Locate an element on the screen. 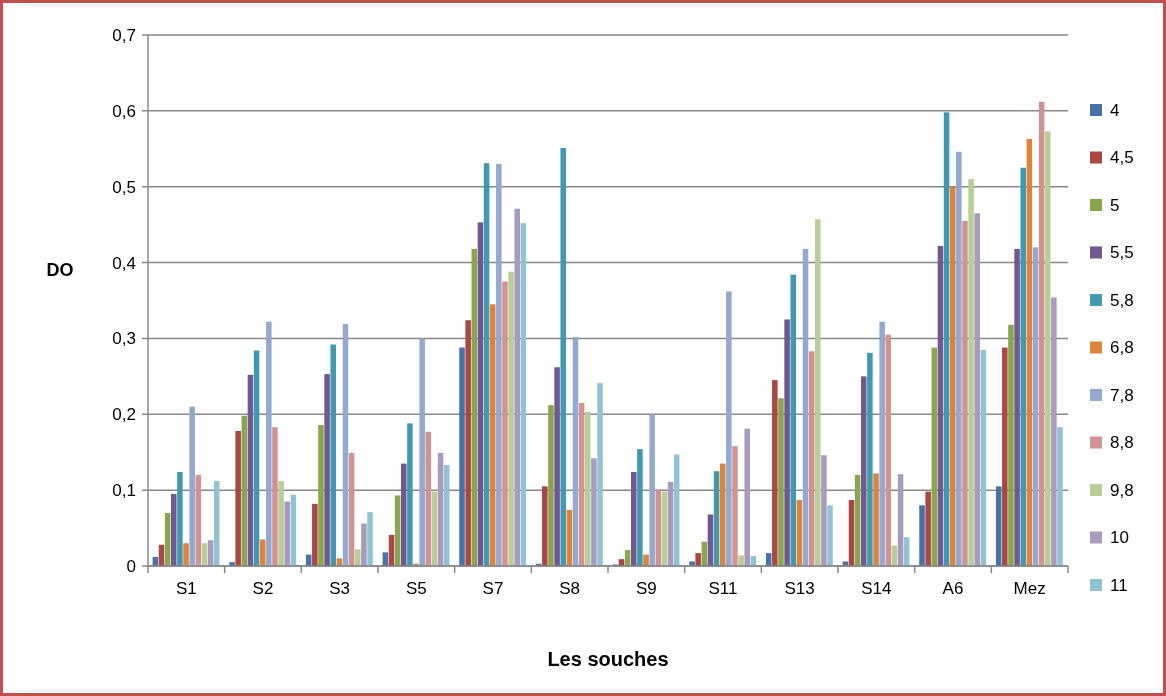  x-tick-label: S5 is located at coordinates (416, 588).